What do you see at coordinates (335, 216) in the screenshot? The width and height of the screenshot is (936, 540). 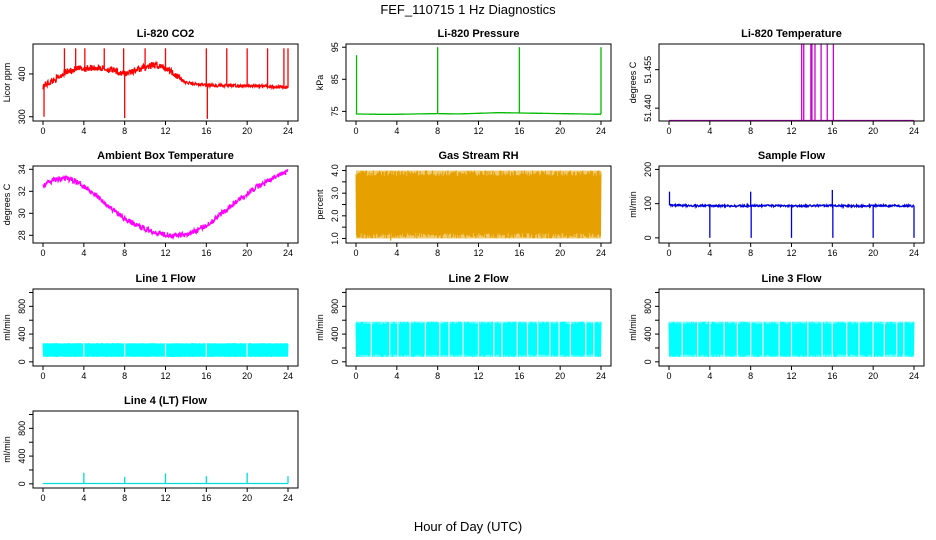 I see `y-tick-label: 2.0` at bounding box center [335, 216].